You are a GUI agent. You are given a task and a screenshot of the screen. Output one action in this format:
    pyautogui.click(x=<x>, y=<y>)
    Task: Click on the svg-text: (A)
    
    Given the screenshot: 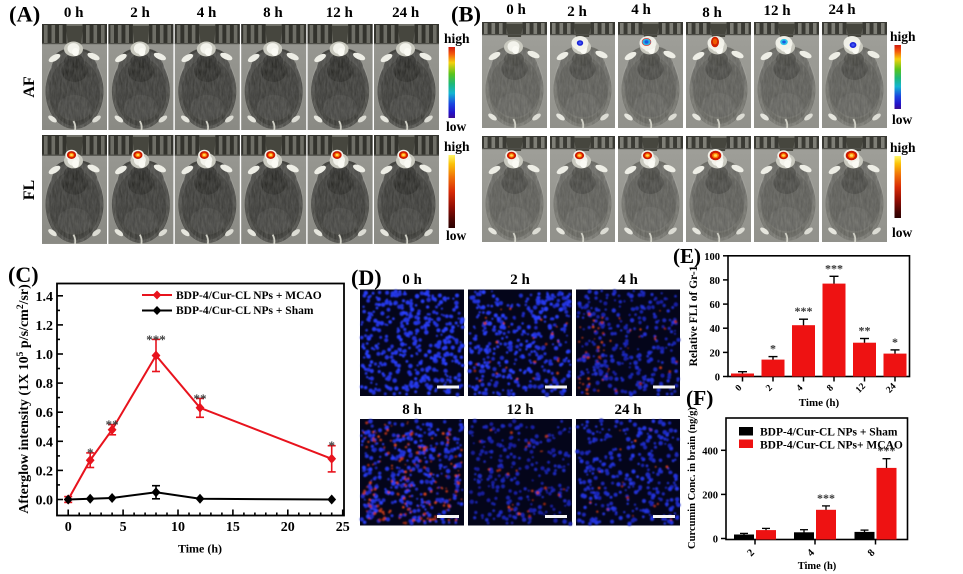 What is the action you would take?
    pyautogui.click(x=24, y=14)
    